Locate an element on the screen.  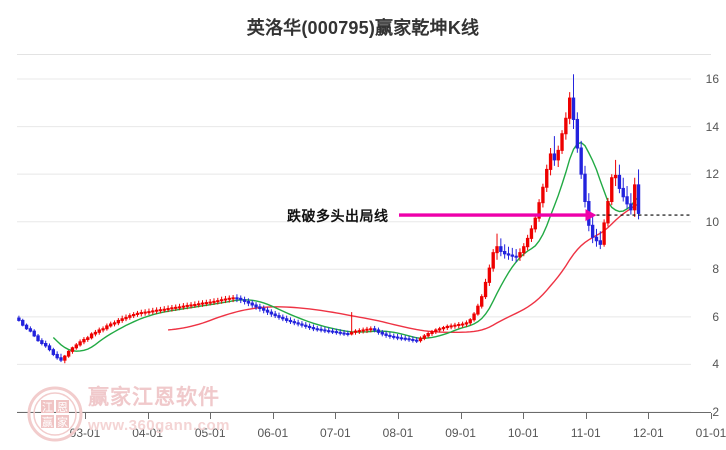
x-tick-label: 11-01 is located at coordinates (585, 433).